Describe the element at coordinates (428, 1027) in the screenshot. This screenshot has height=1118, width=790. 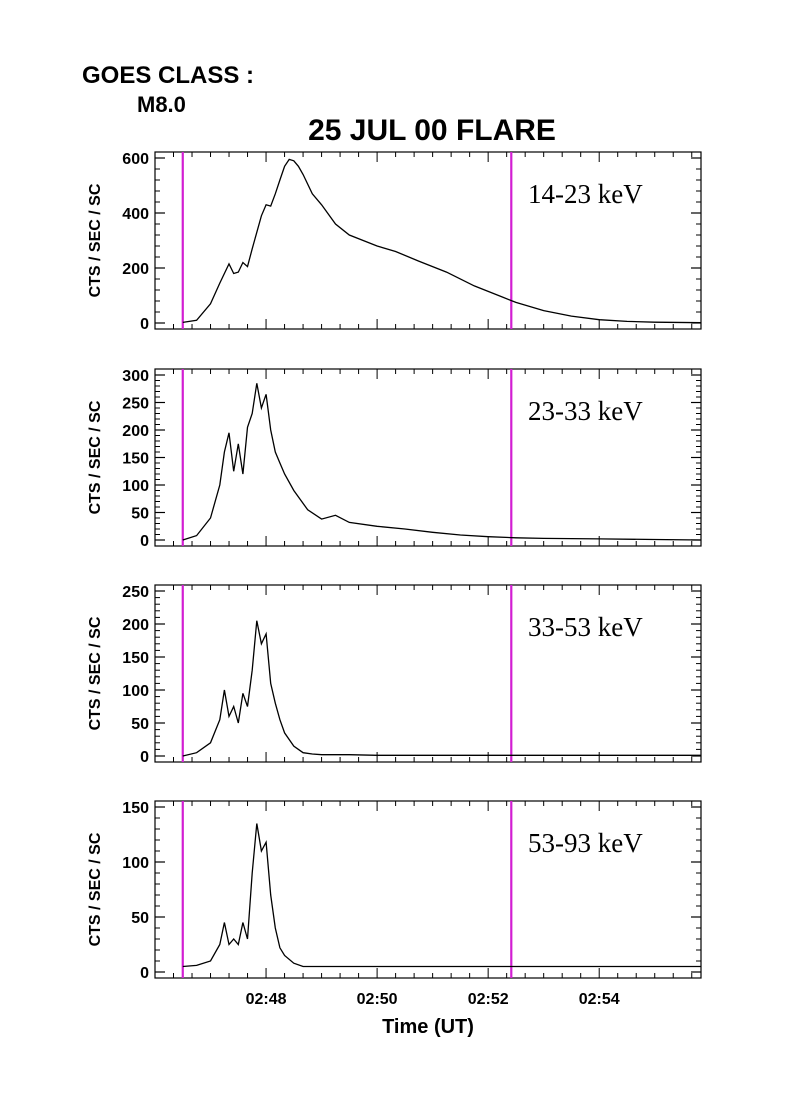
I see `x-axis-label: Time (UT)` at that location.